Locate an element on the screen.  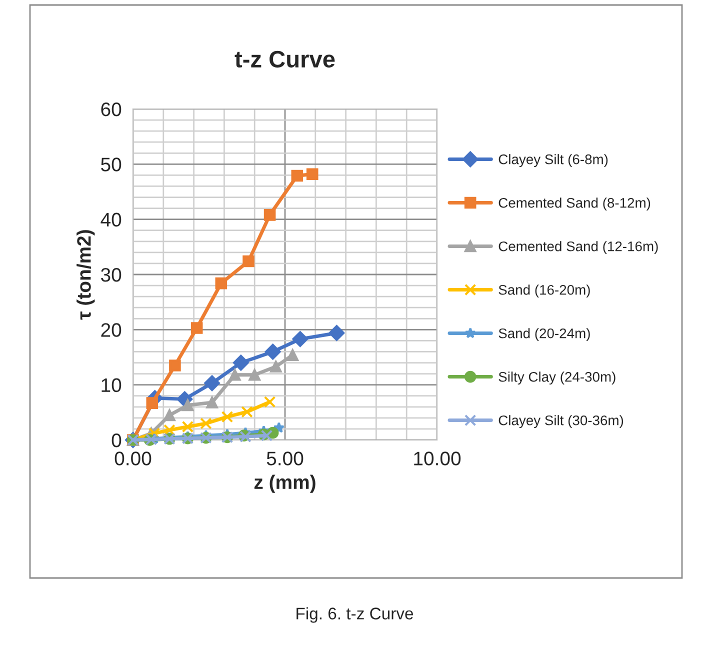
x-tick-label: 10.00 is located at coordinates (437, 459).